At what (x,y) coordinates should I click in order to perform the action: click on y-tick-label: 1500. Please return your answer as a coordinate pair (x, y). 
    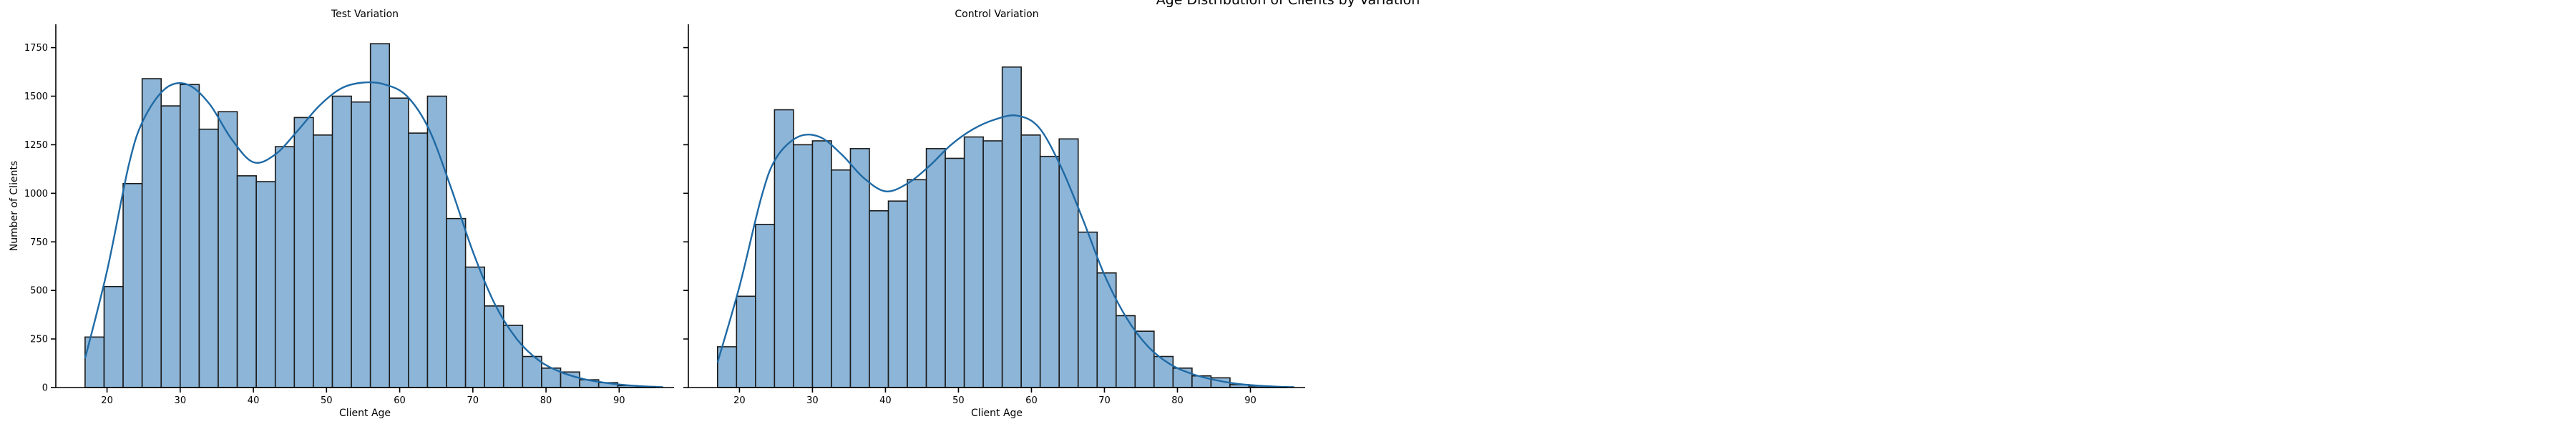
    Looking at the image, I should click on (36, 97).